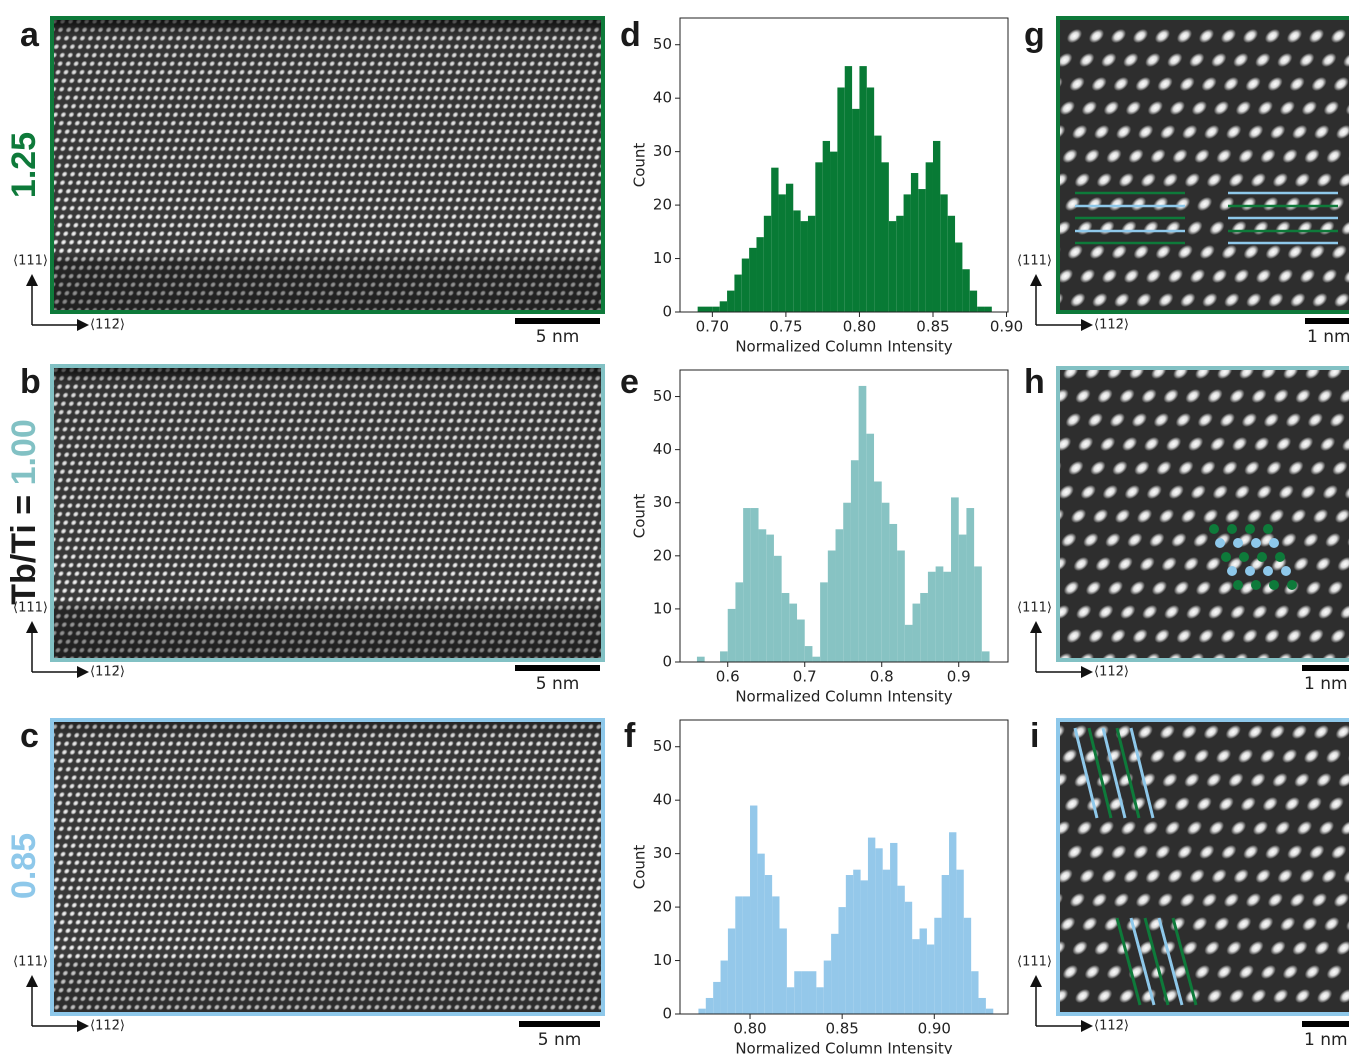  I want to click on x-tick-label: 0.7, so click(805, 677).